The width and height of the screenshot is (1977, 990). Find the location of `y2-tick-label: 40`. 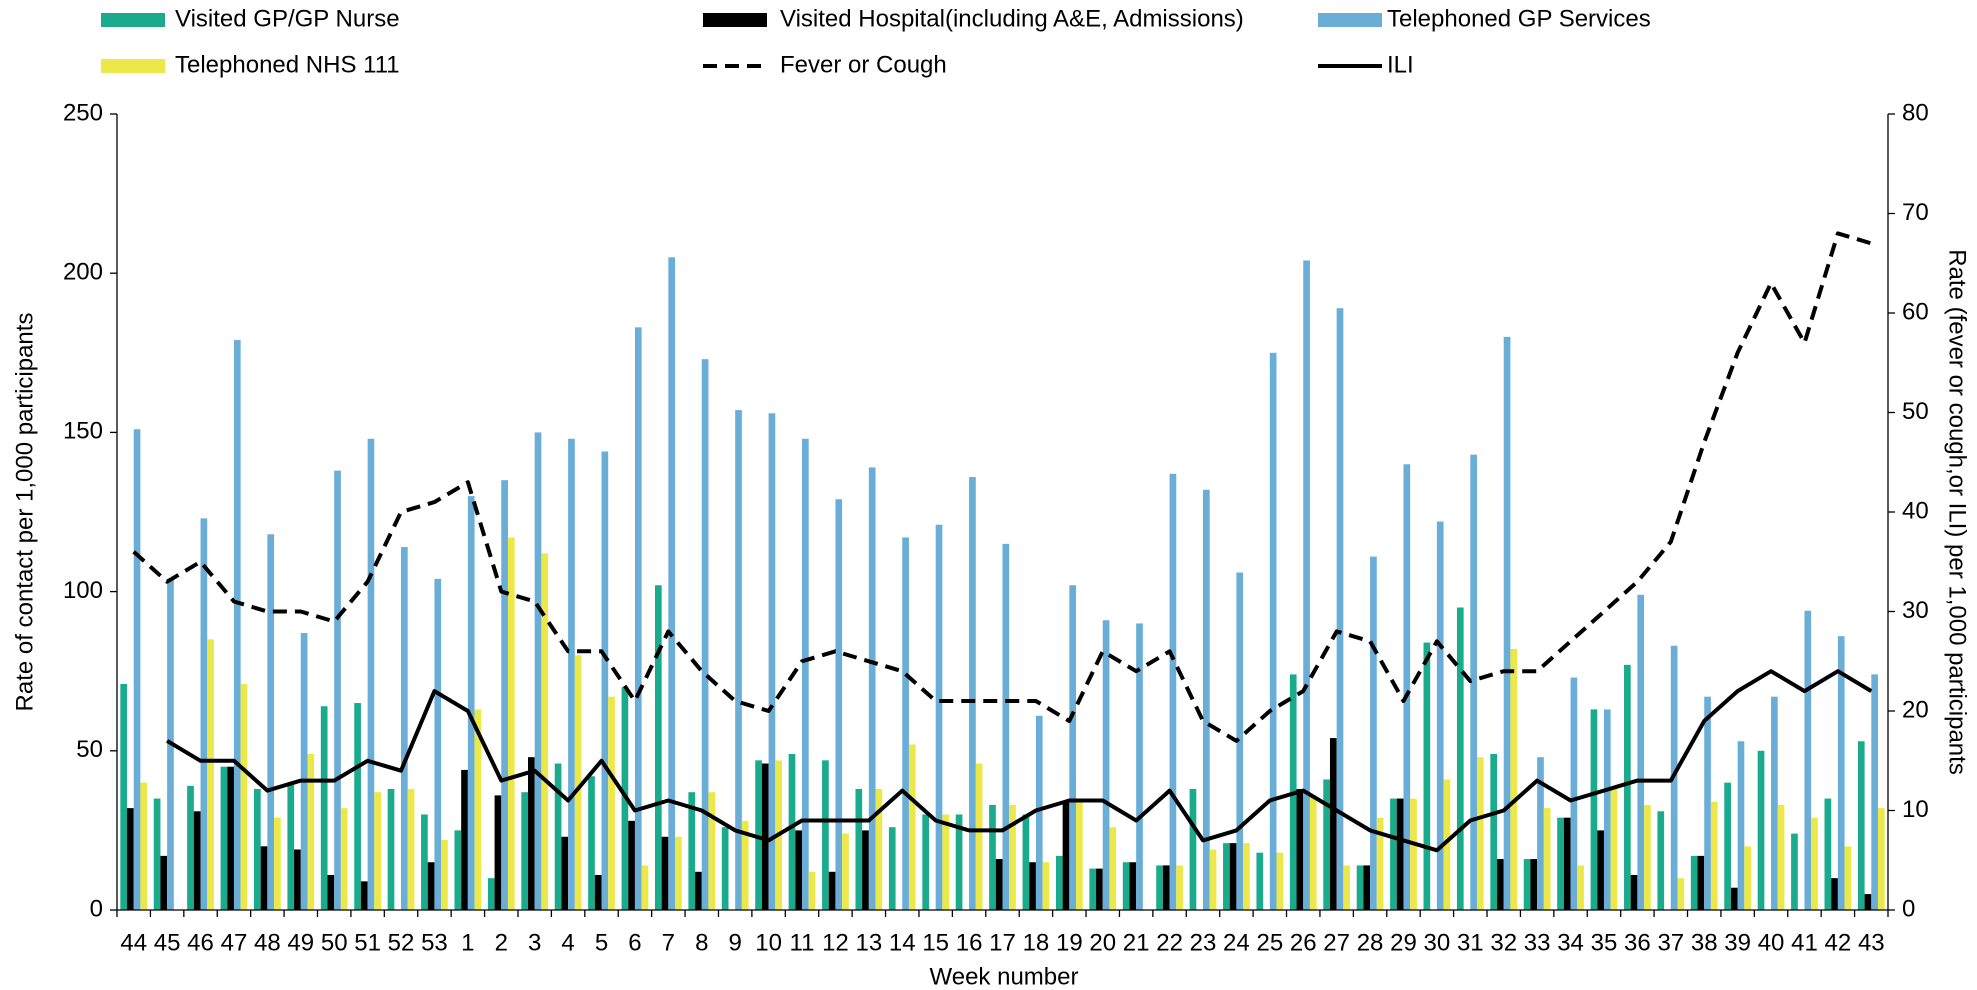

y2-tick-label: 40 is located at coordinates (1915, 510).